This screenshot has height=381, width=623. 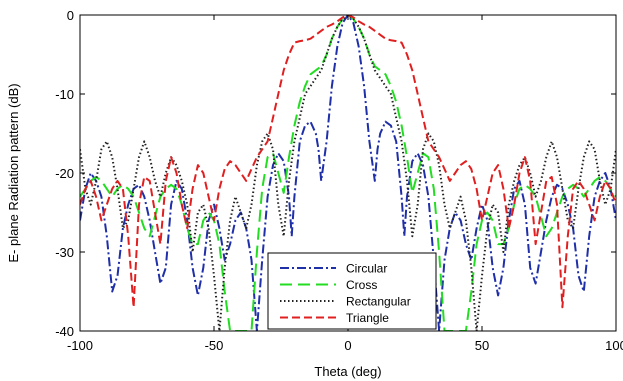 What do you see at coordinates (13, 172) in the screenshot?
I see `y-axis-title: E- plane Radiation pattern (dB)` at bounding box center [13, 172].